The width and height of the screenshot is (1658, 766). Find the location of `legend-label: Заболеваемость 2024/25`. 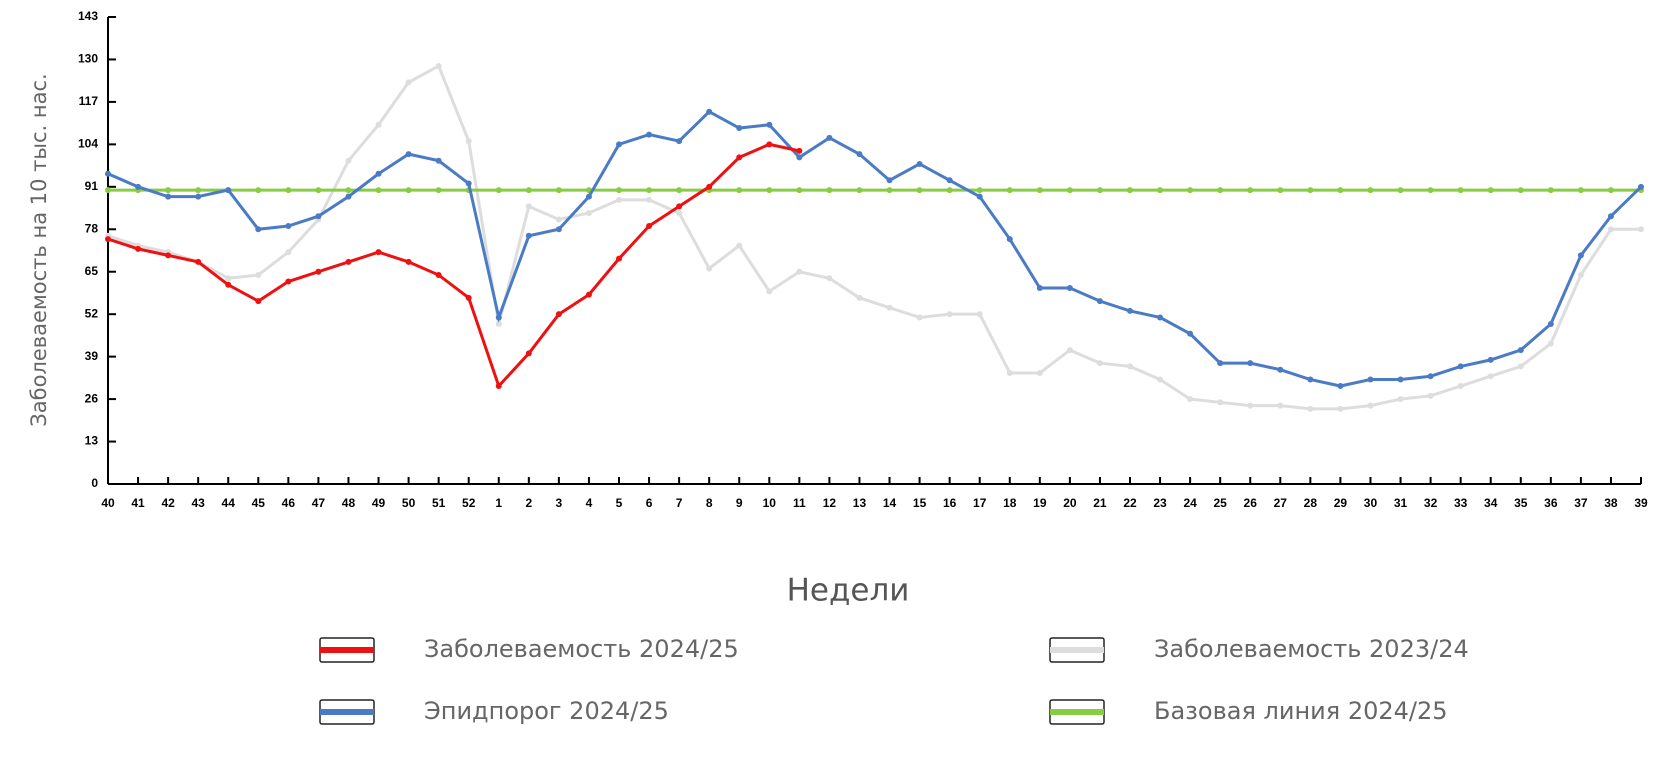

legend-label: Заболеваемость 2024/25 is located at coordinates (581, 649).